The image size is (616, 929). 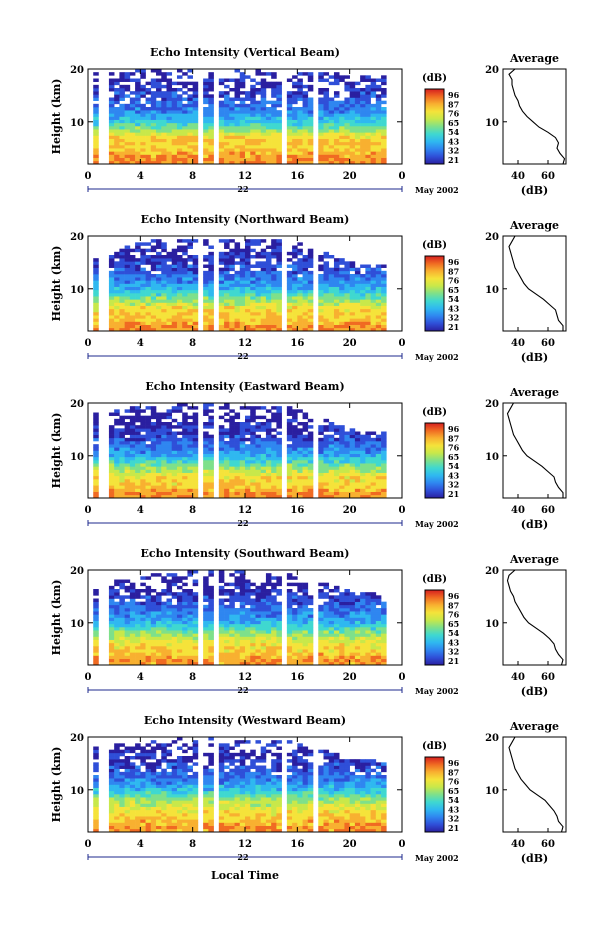 I want to click on y-axis-label: Height (km), so click(x=56, y=117).